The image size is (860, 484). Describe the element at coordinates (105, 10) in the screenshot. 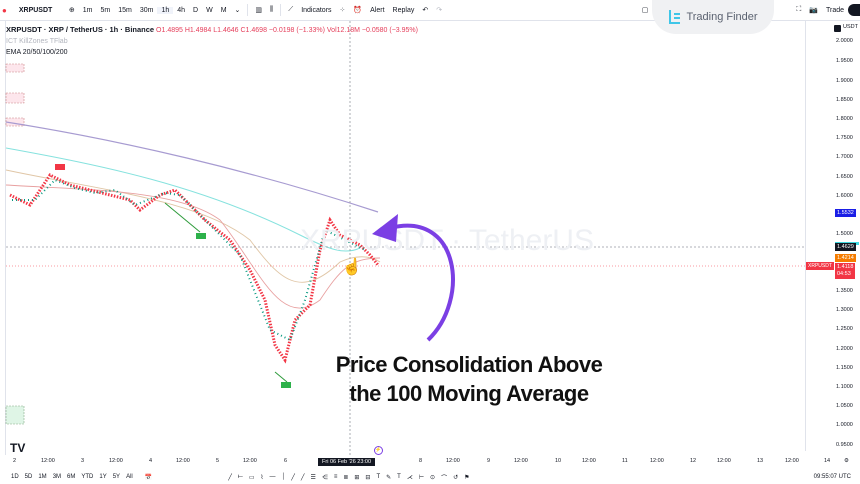

I see `interval-5m: 5m` at that location.